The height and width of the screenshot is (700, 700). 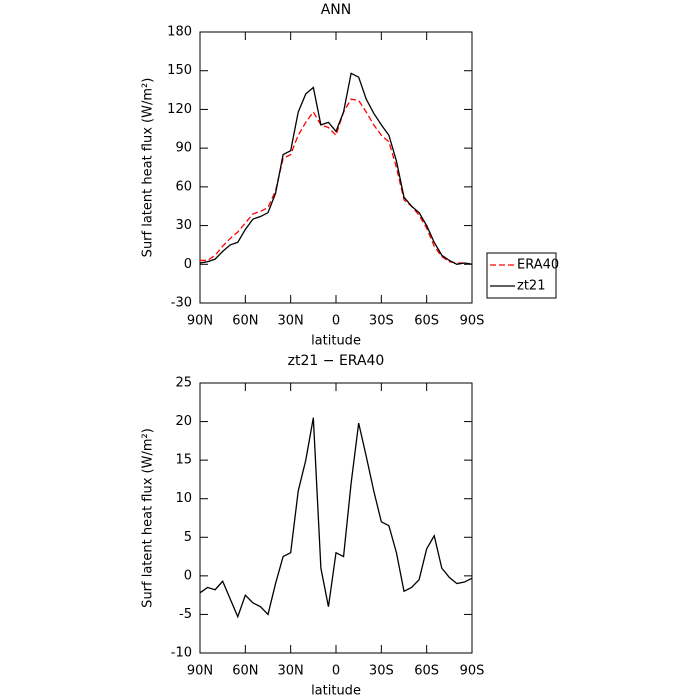 I want to click on y-tick-label: 180, so click(x=179, y=32).